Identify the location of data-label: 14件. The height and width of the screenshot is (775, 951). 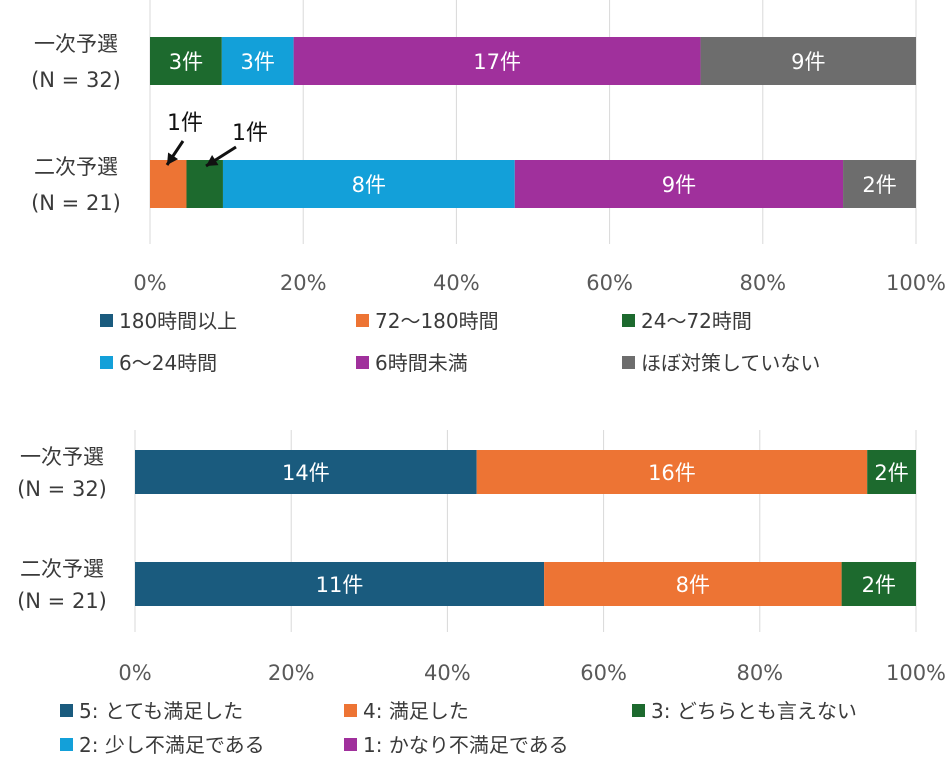
(306, 473).